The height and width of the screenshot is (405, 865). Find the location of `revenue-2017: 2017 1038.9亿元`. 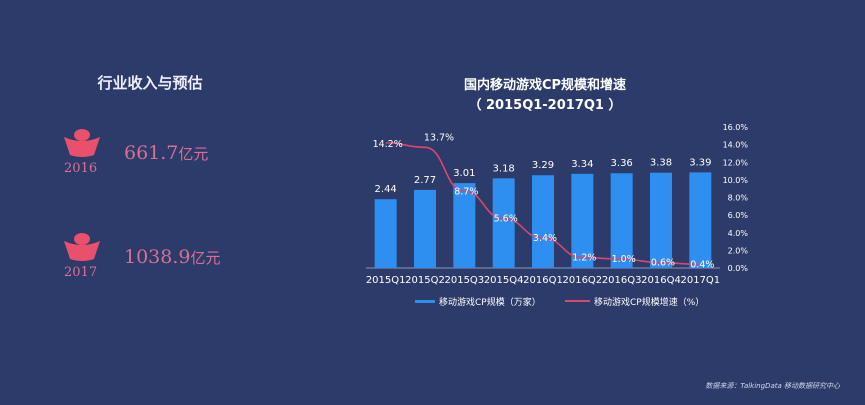

revenue-2017: 2017 1038.9亿元 is located at coordinates (141, 255).